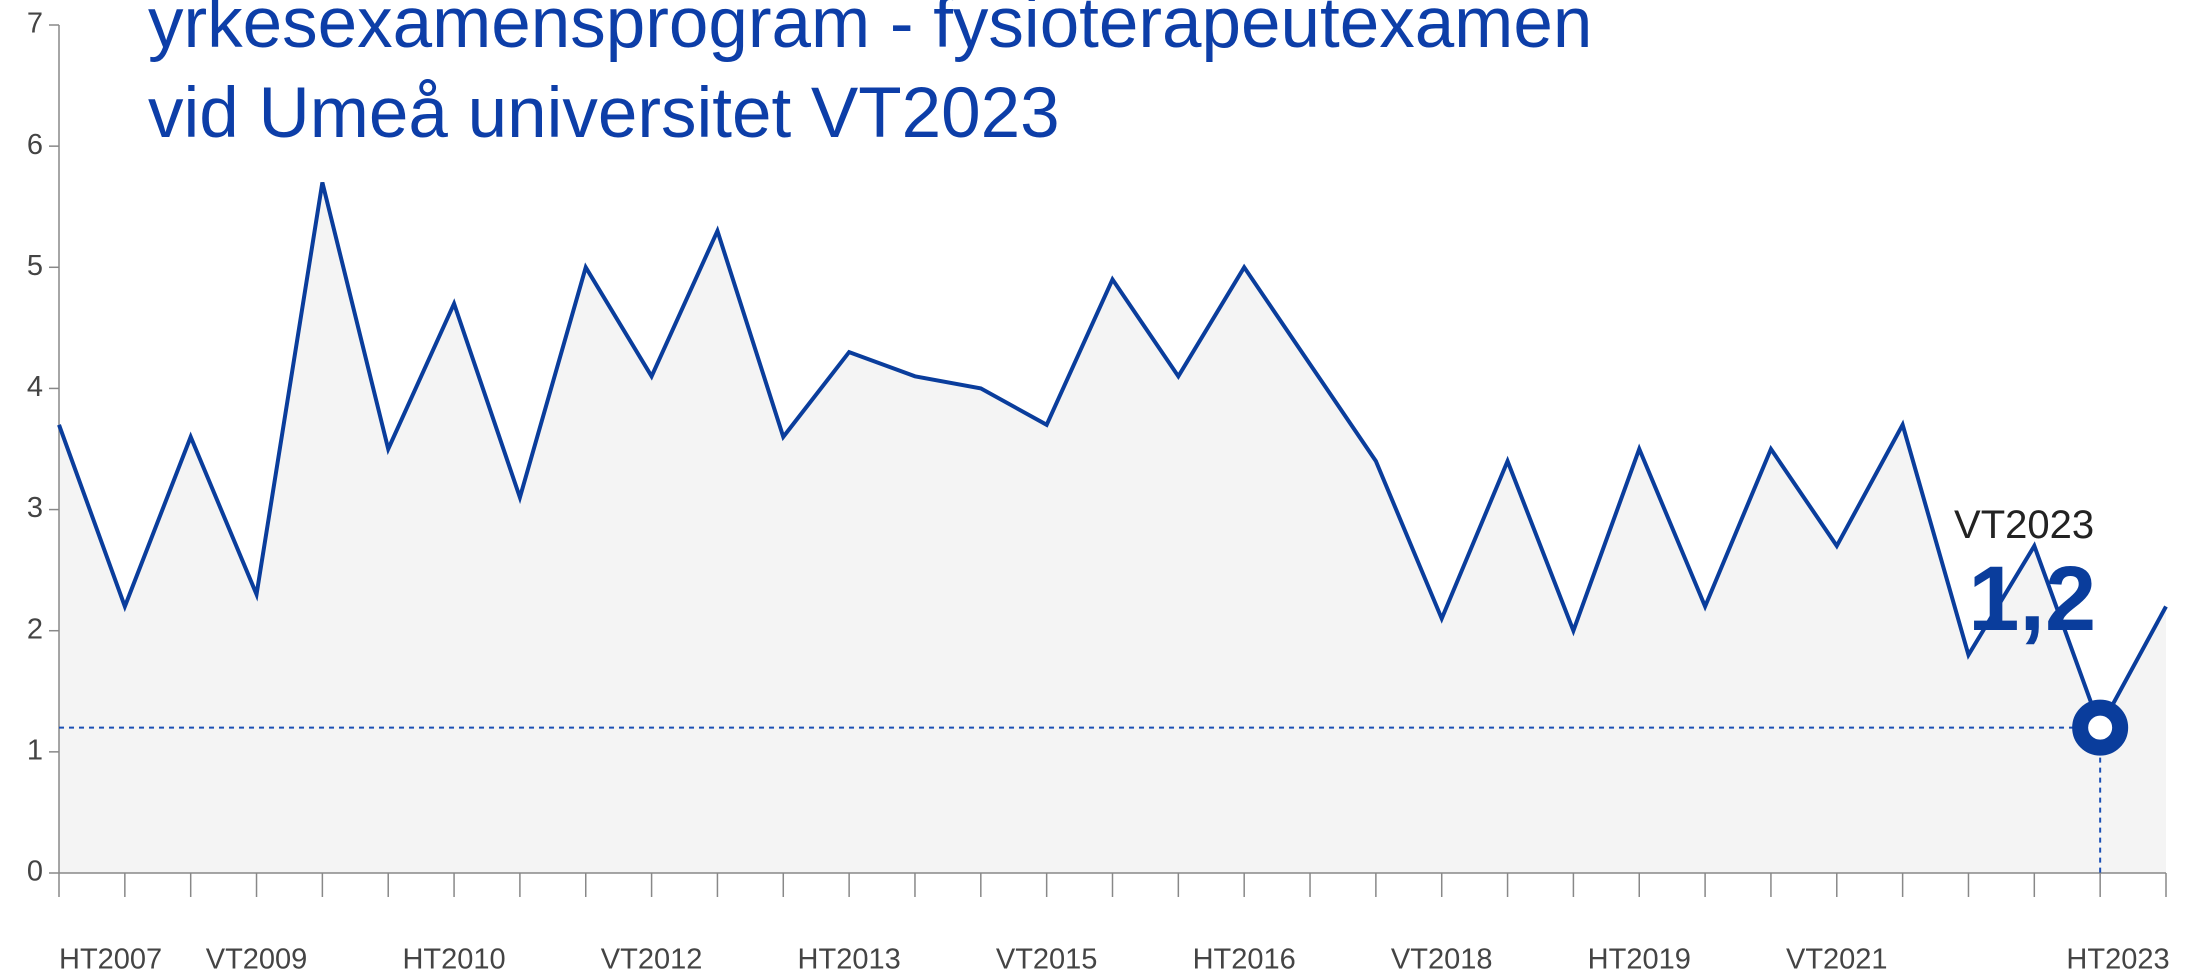  I want to click on x-tick-label: HT2007, so click(110, 960).